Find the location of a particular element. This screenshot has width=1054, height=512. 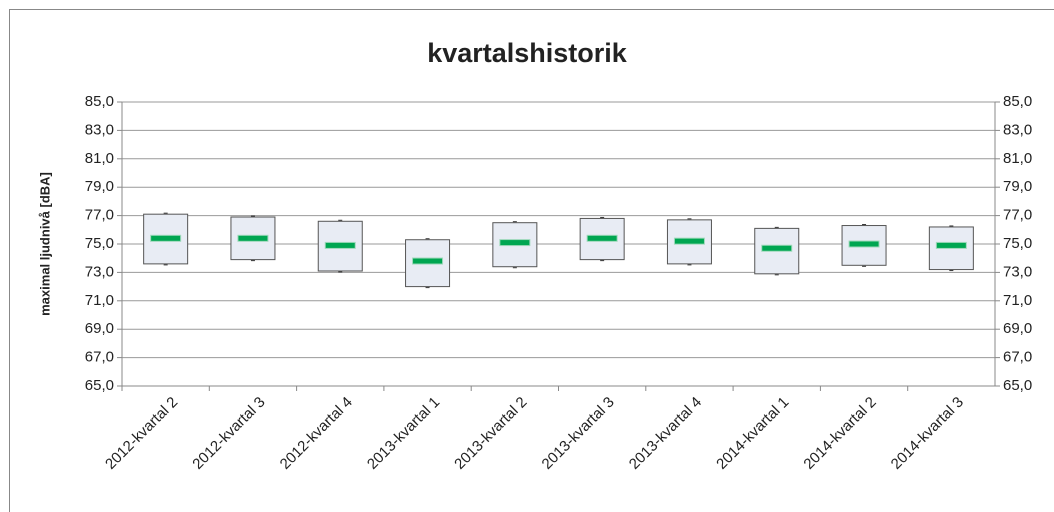

chart-title: kvartalshistorik is located at coordinates (527, 53).